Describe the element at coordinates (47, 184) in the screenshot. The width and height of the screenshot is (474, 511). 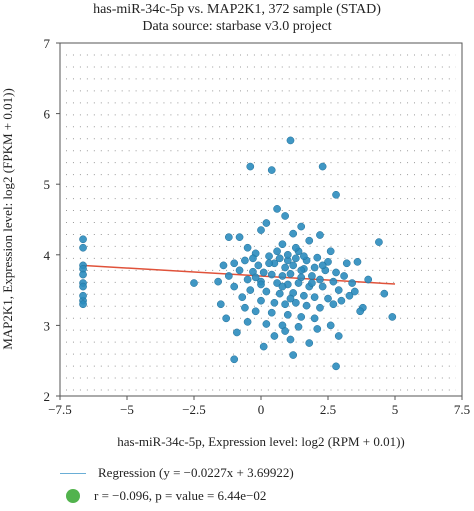
I see `y-tick-label: 5` at that location.